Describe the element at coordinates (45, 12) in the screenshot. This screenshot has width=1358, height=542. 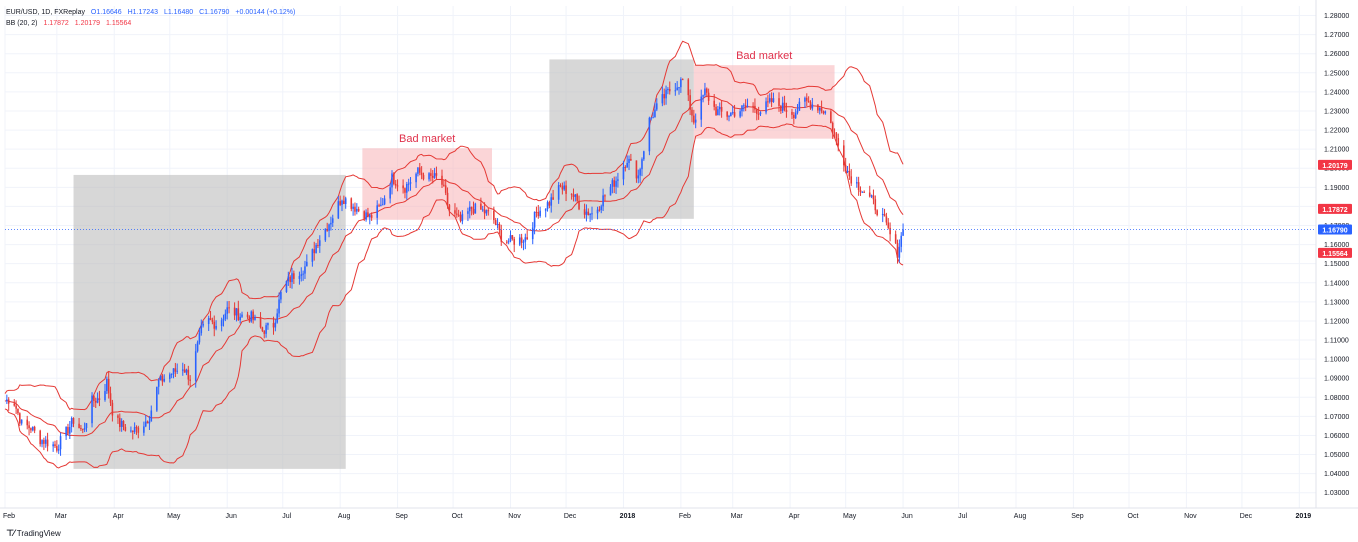
I see `symbol-label: EUR/USD, 1D, FXReplay` at that location.